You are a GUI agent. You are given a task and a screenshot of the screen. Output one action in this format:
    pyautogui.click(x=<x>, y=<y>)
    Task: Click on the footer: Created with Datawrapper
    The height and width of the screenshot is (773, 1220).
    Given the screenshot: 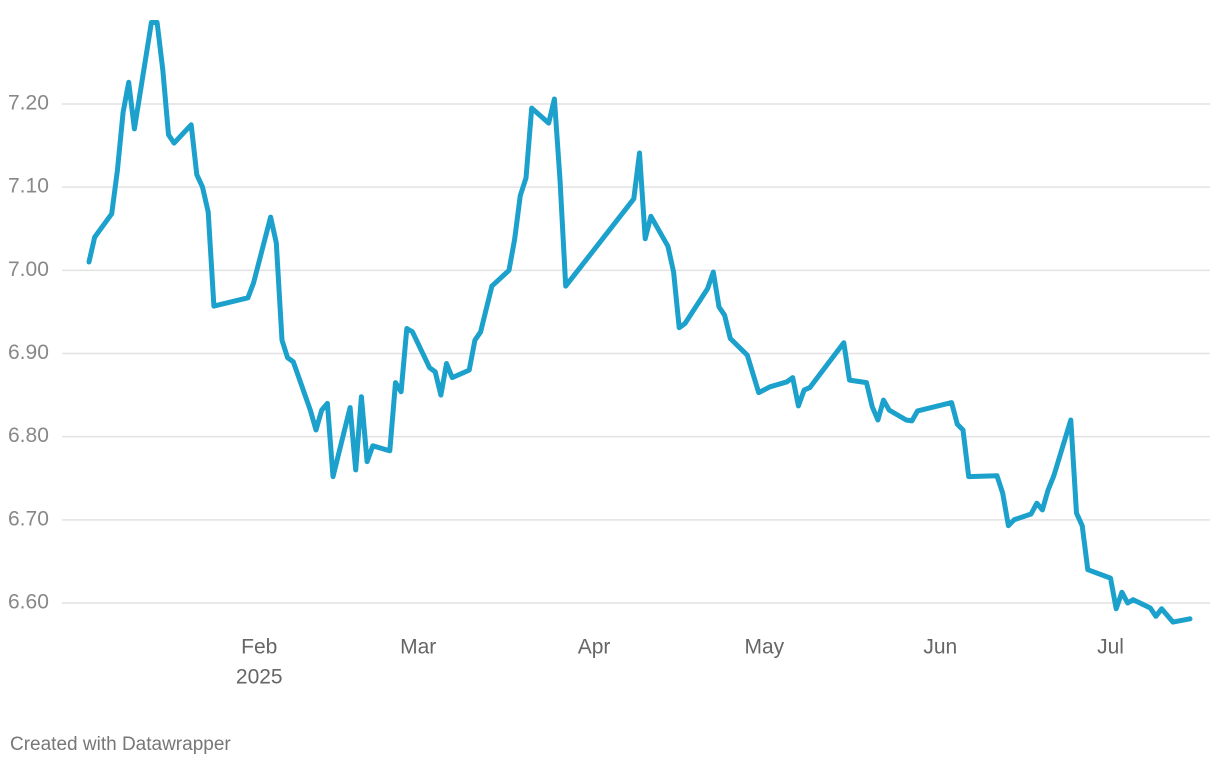 What is the action you would take?
    pyautogui.click(x=120, y=744)
    